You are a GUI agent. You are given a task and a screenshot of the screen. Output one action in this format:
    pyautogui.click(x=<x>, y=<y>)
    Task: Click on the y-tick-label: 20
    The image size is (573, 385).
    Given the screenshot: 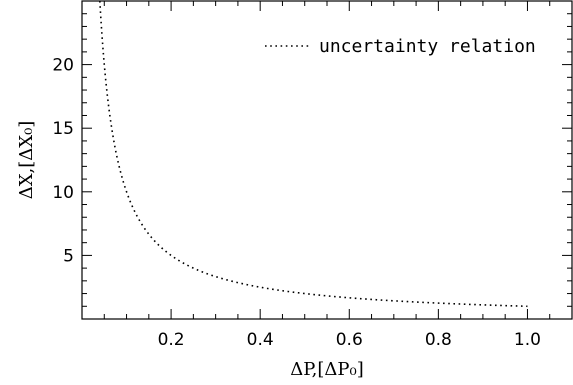 What is the action you would take?
    pyautogui.click(x=63, y=66)
    